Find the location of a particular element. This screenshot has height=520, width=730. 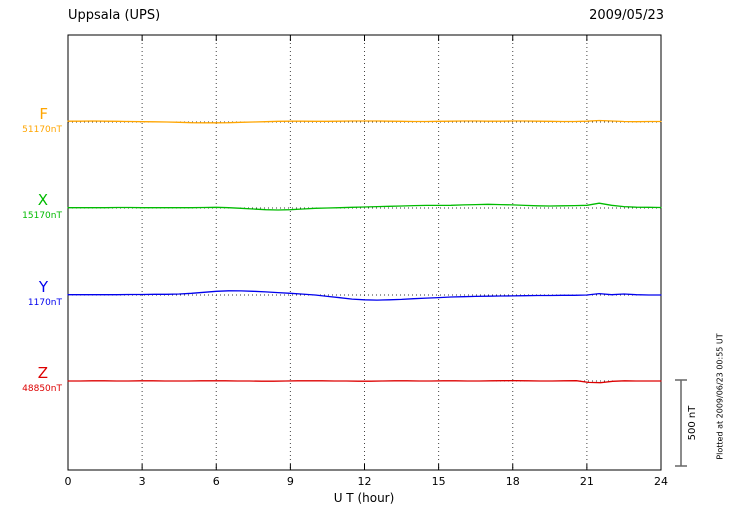

series-baseline-value-X: 15170nT is located at coordinates (42, 216).